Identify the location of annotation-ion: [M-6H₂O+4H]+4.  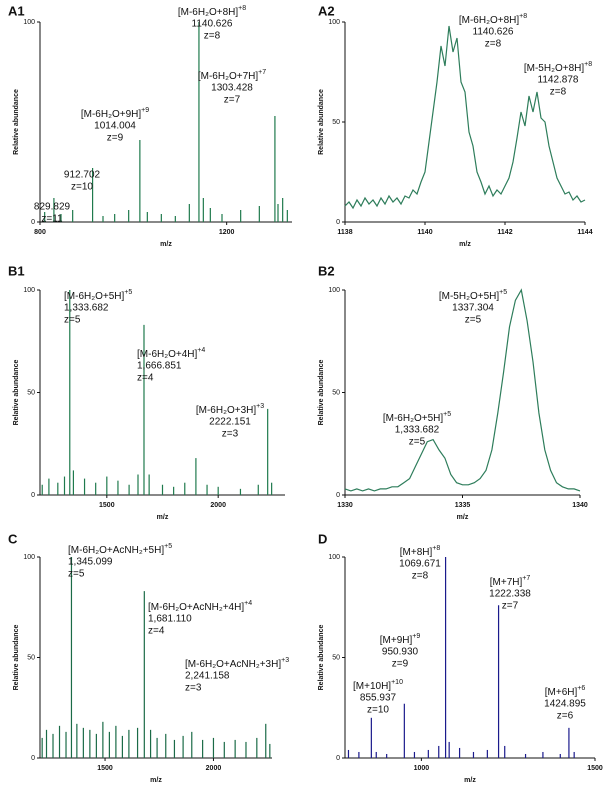
(171, 353).